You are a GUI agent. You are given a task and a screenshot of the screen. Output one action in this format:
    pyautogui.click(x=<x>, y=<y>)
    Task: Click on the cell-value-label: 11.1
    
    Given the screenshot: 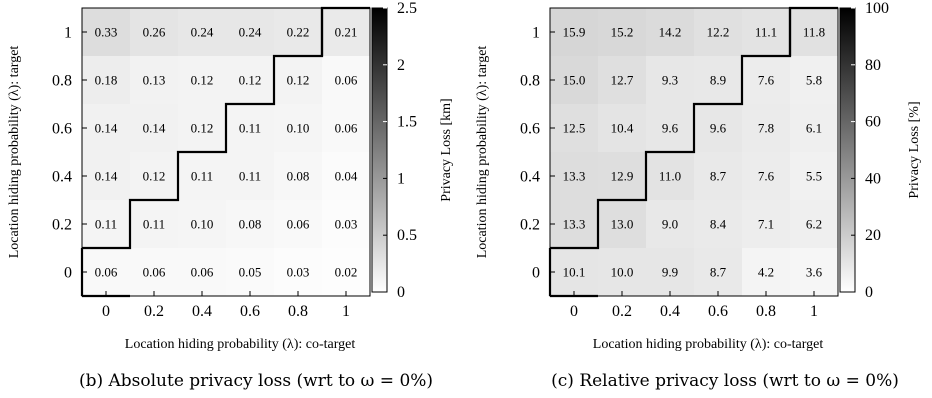 What is the action you would take?
    pyautogui.click(x=766, y=32)
    